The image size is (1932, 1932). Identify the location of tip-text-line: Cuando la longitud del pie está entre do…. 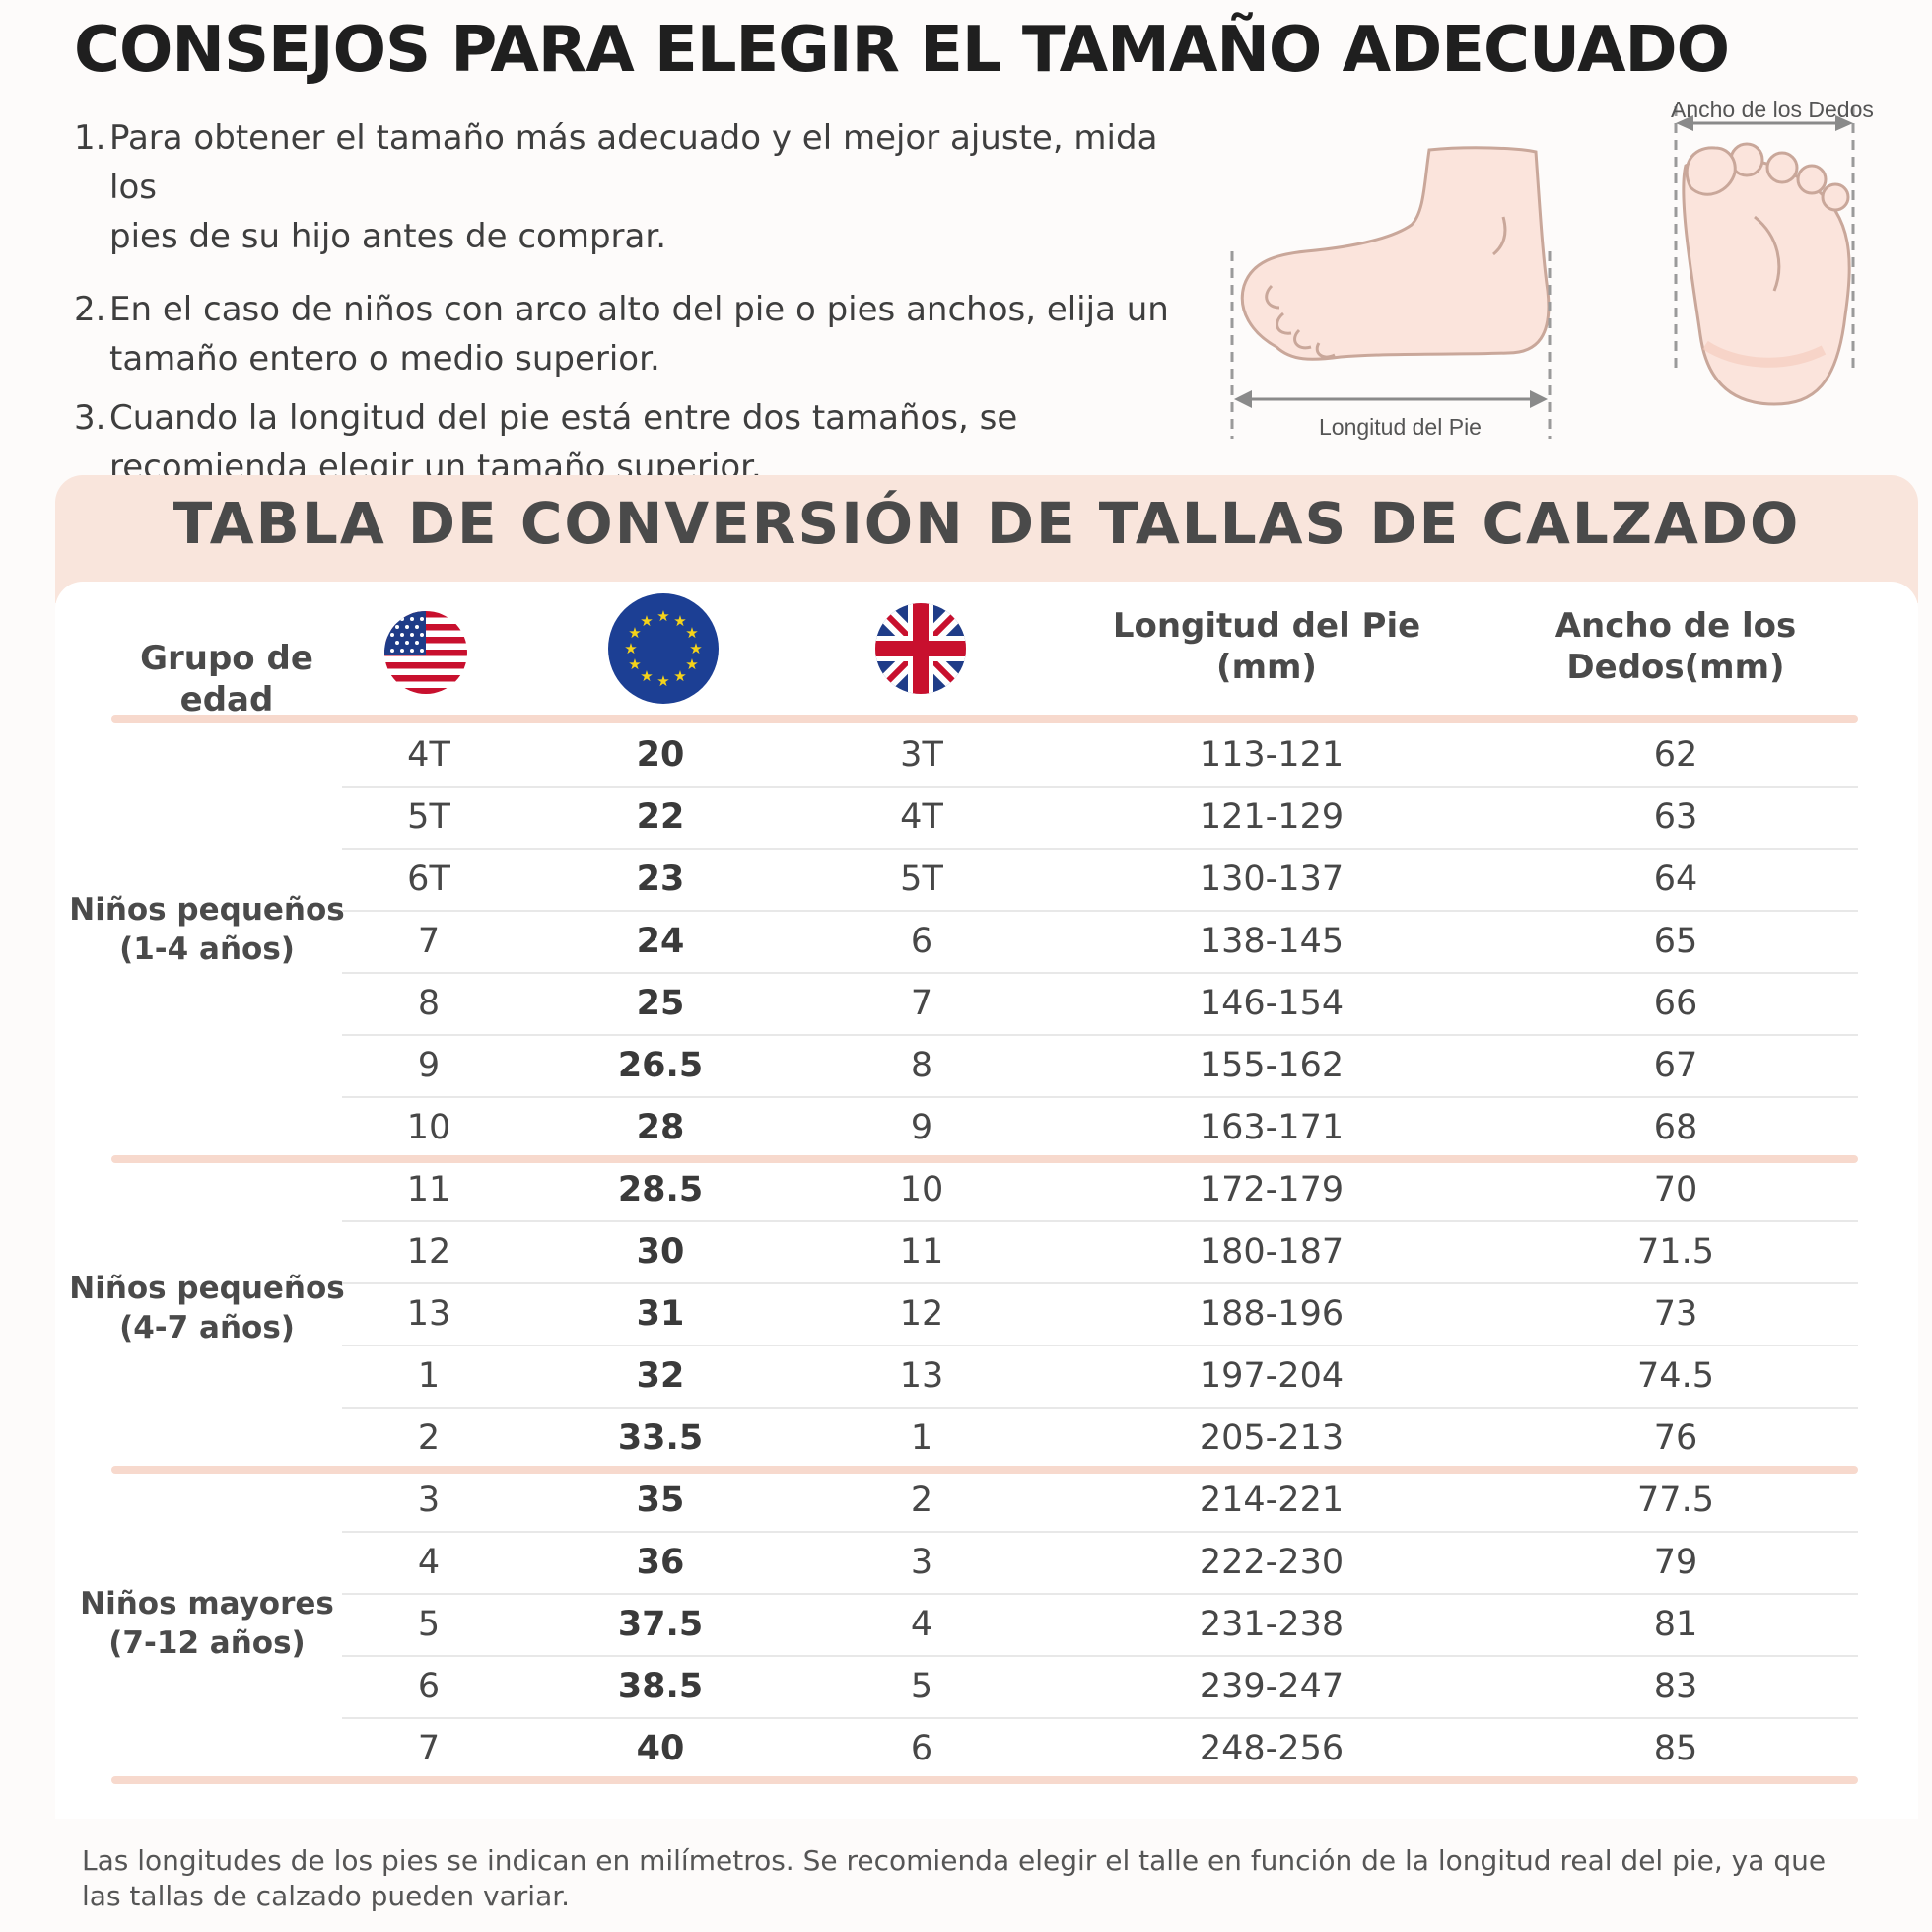
(564, 418).